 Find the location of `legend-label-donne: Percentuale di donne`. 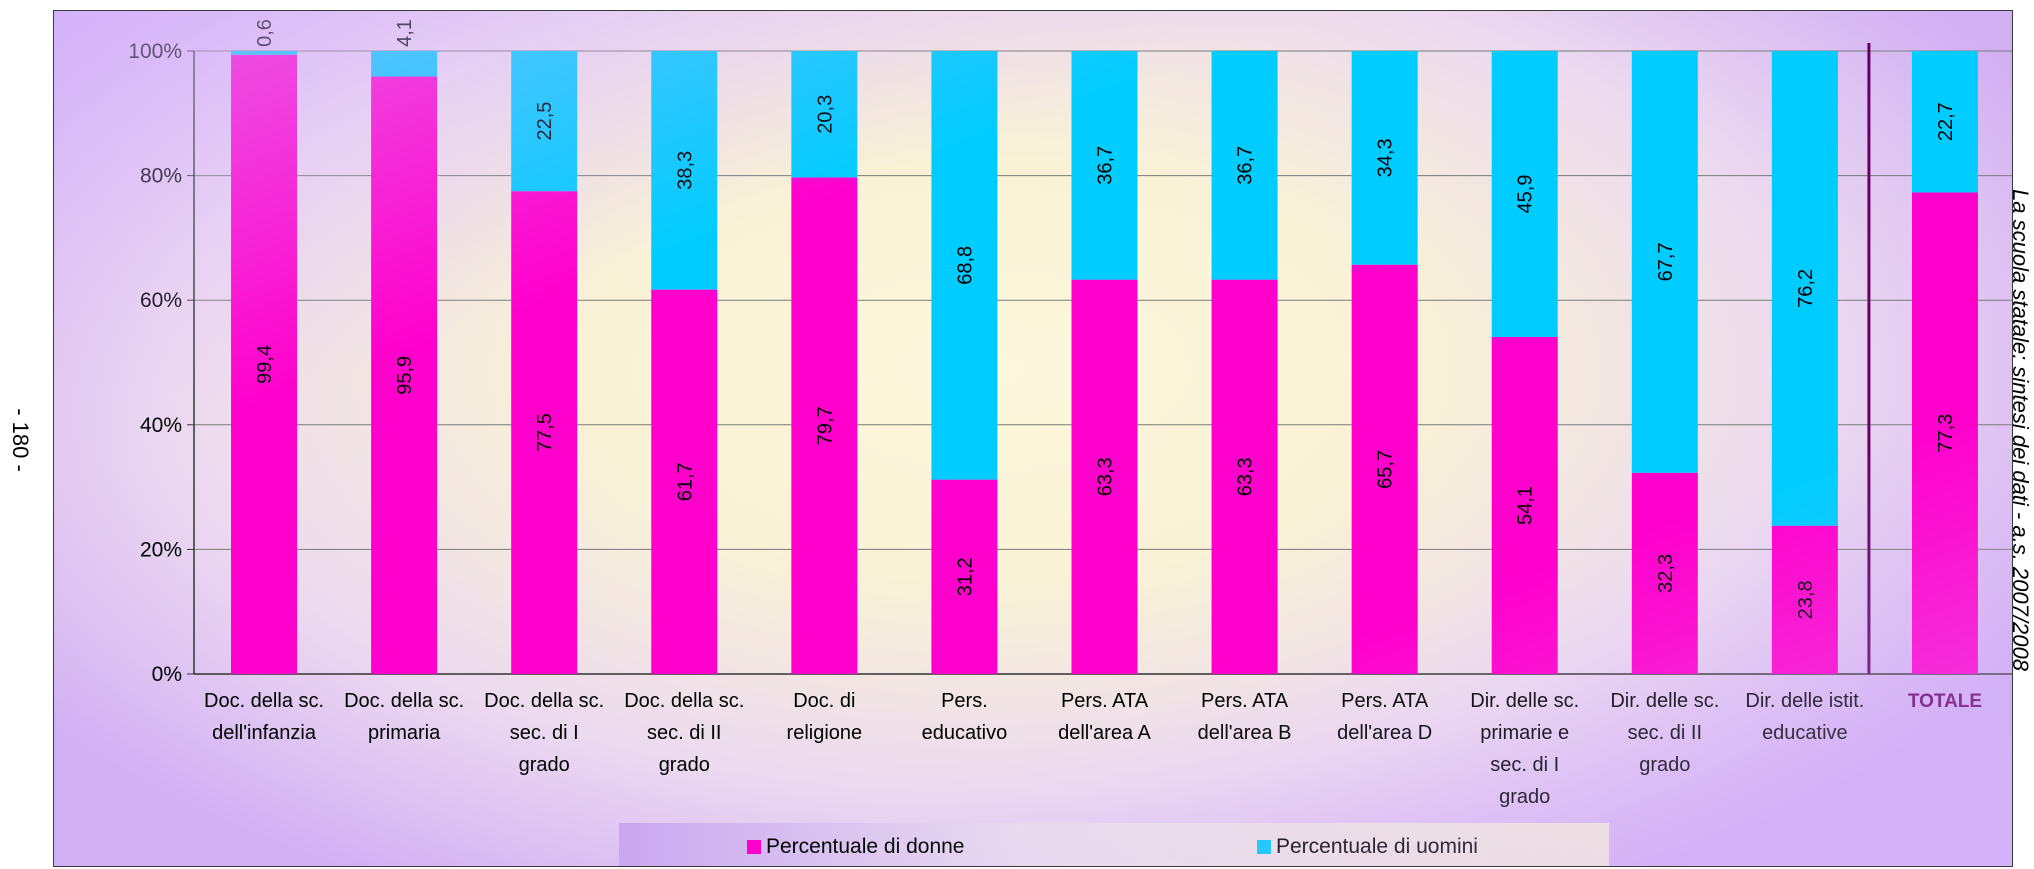

legend-label-donne: Percentuale di donne is located at coordinates (865, 846).